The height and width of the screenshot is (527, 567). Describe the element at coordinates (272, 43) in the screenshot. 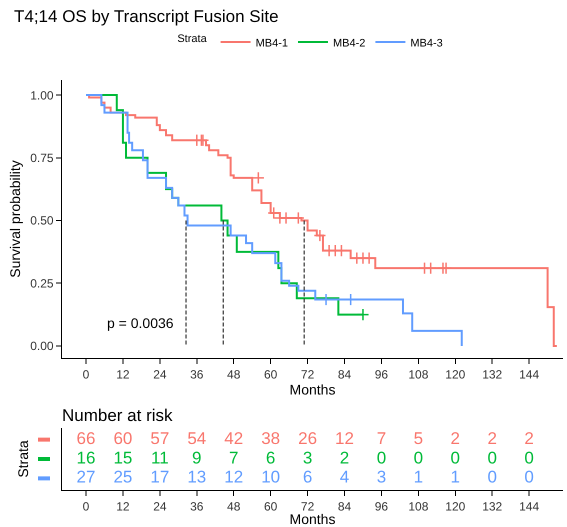

I see `legend-label: MB4-1` at that location.